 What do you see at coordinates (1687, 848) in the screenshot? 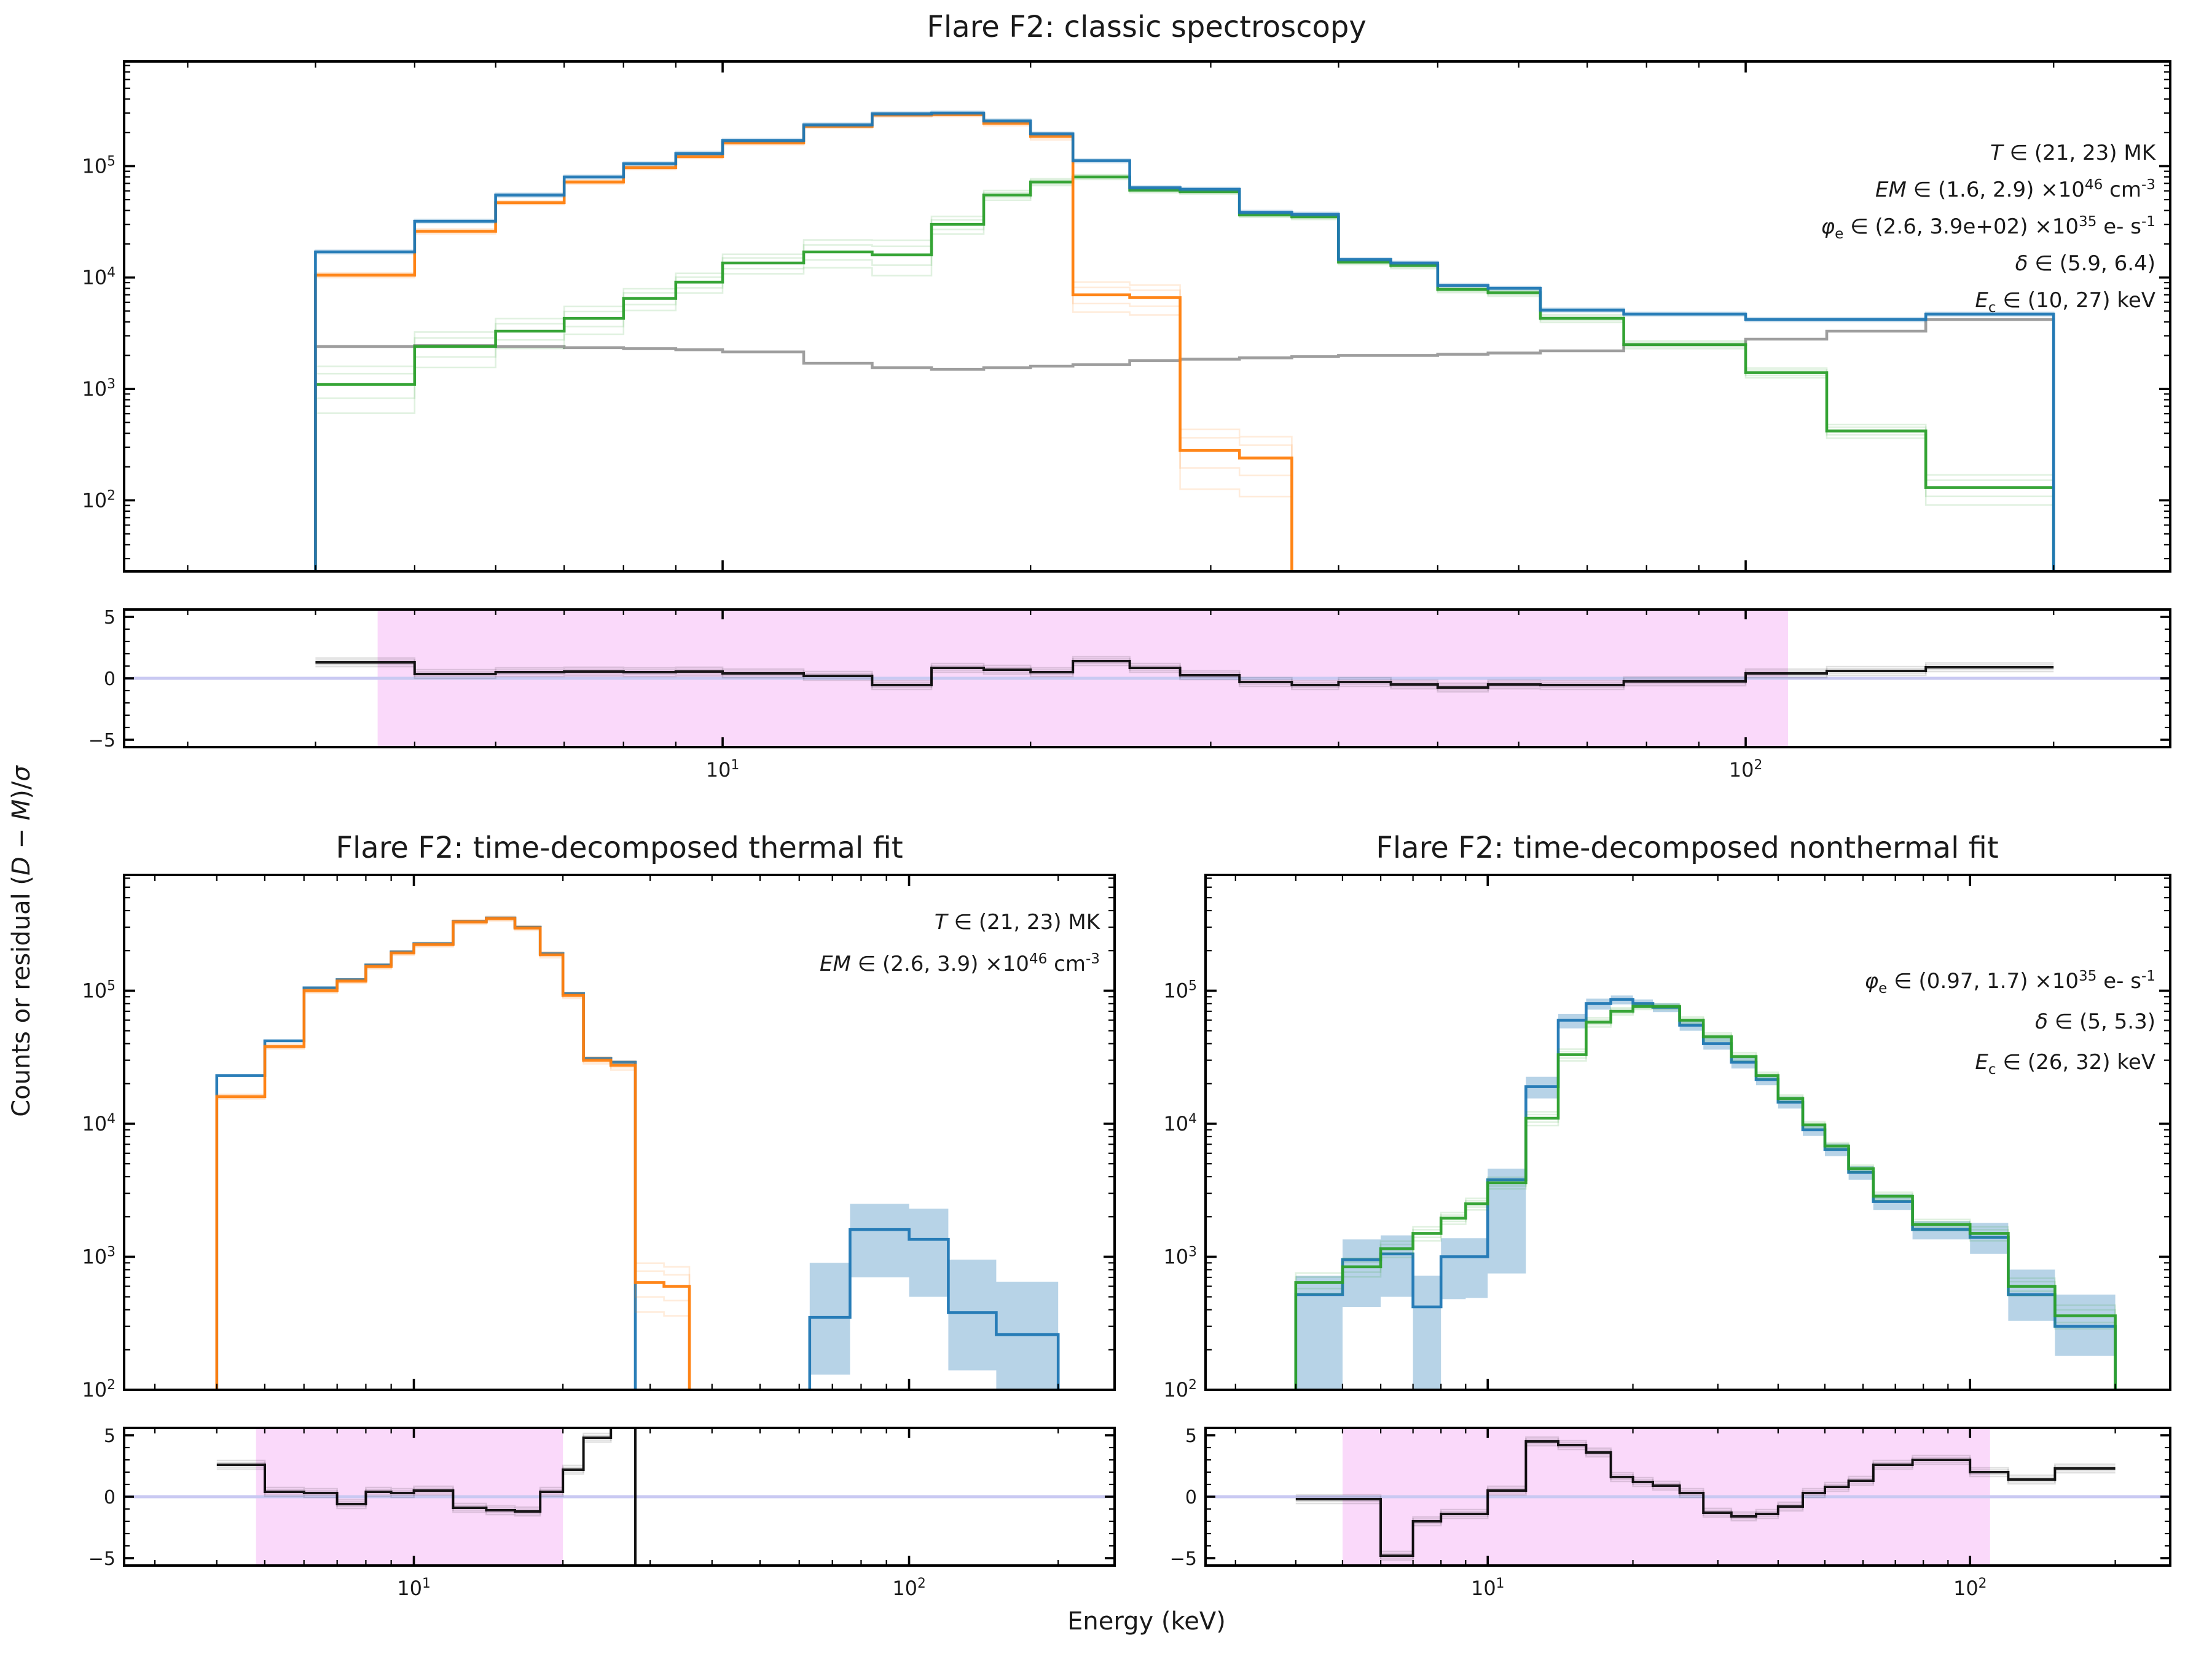
I see `panel-title-nonthermal: Flare F2: time-decomposed nonthermal fit` at bounding box center [1687, 848].